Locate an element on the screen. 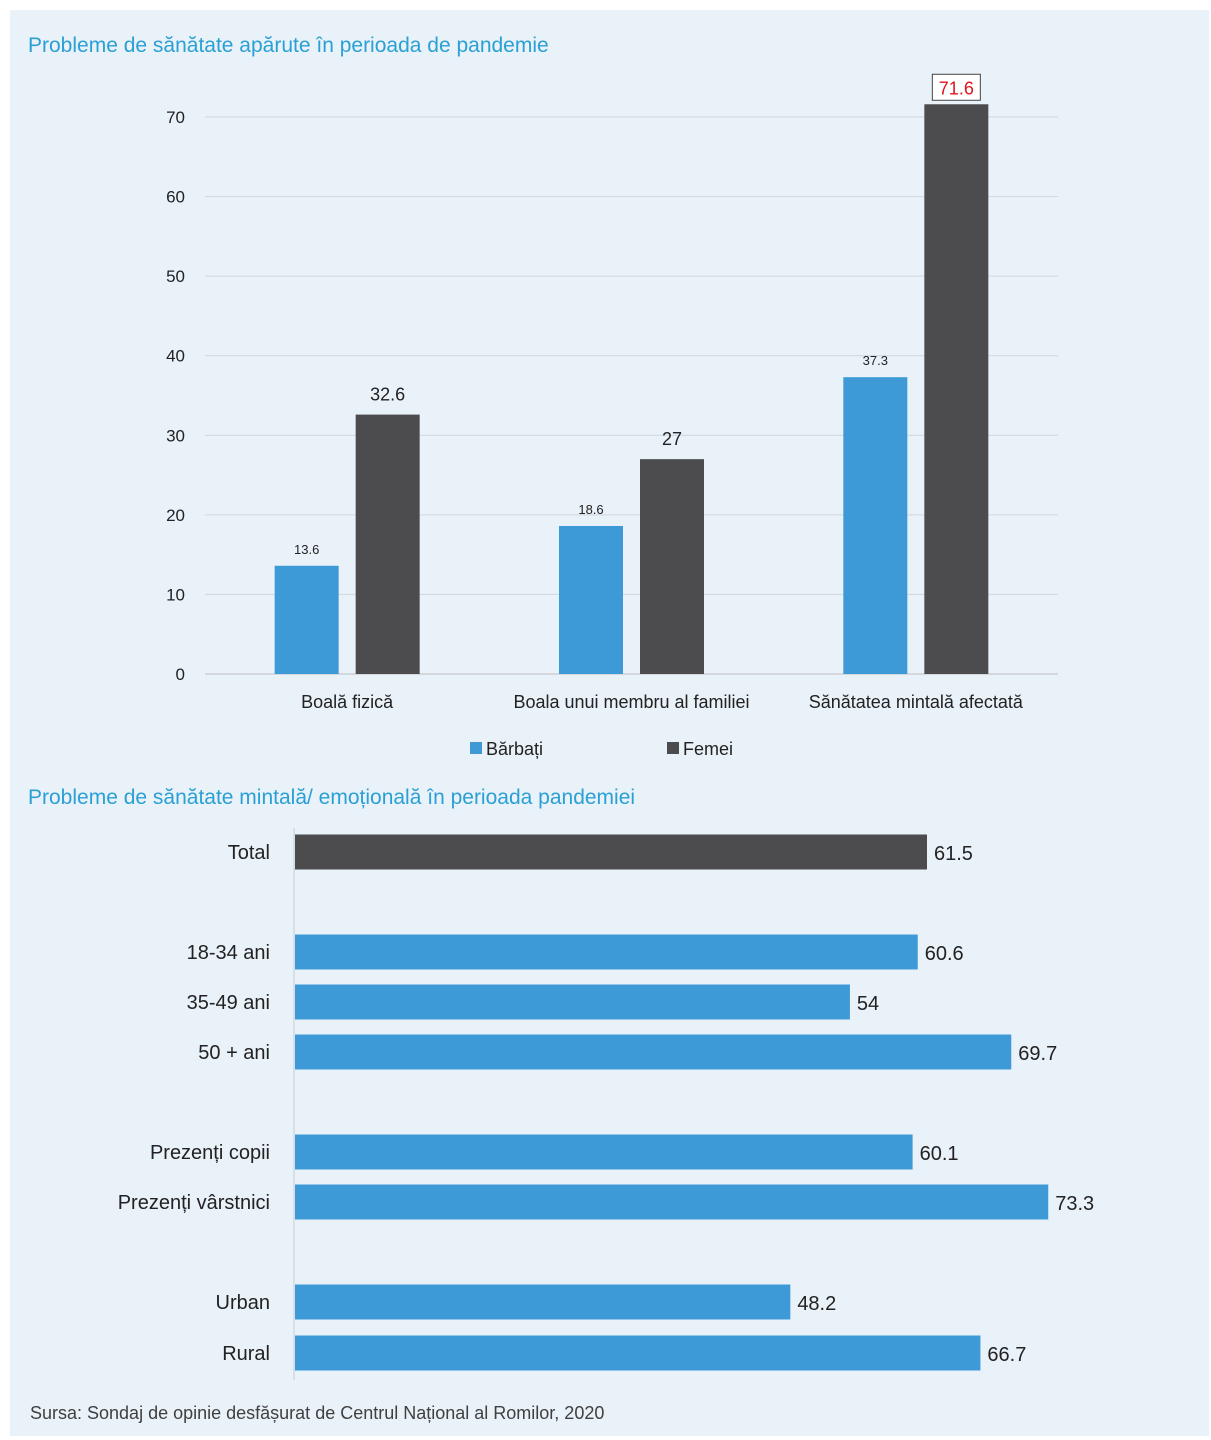 Image resolution: width=1211 pixels, height=1440 pixels. data-label: 71.6 is located at coordinates (956, 88).